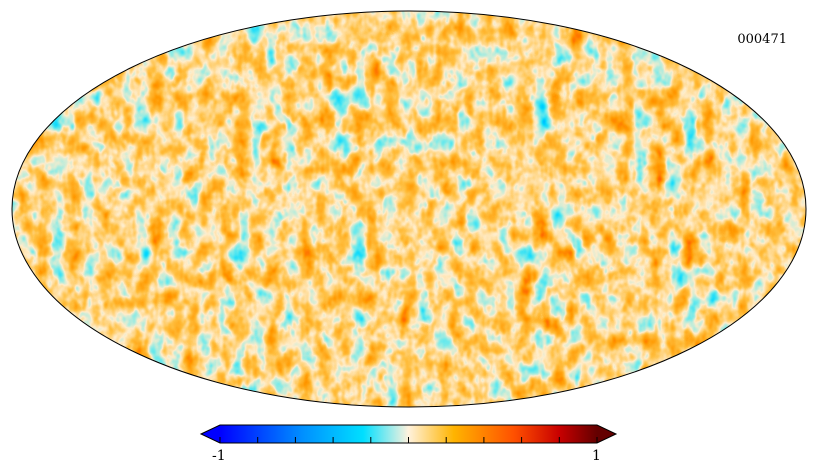 This screenshot has width=817, height=474. Describe the element at coordinates (762, 39) in the screenshot. I see `map-id-label: 000471` at that location.